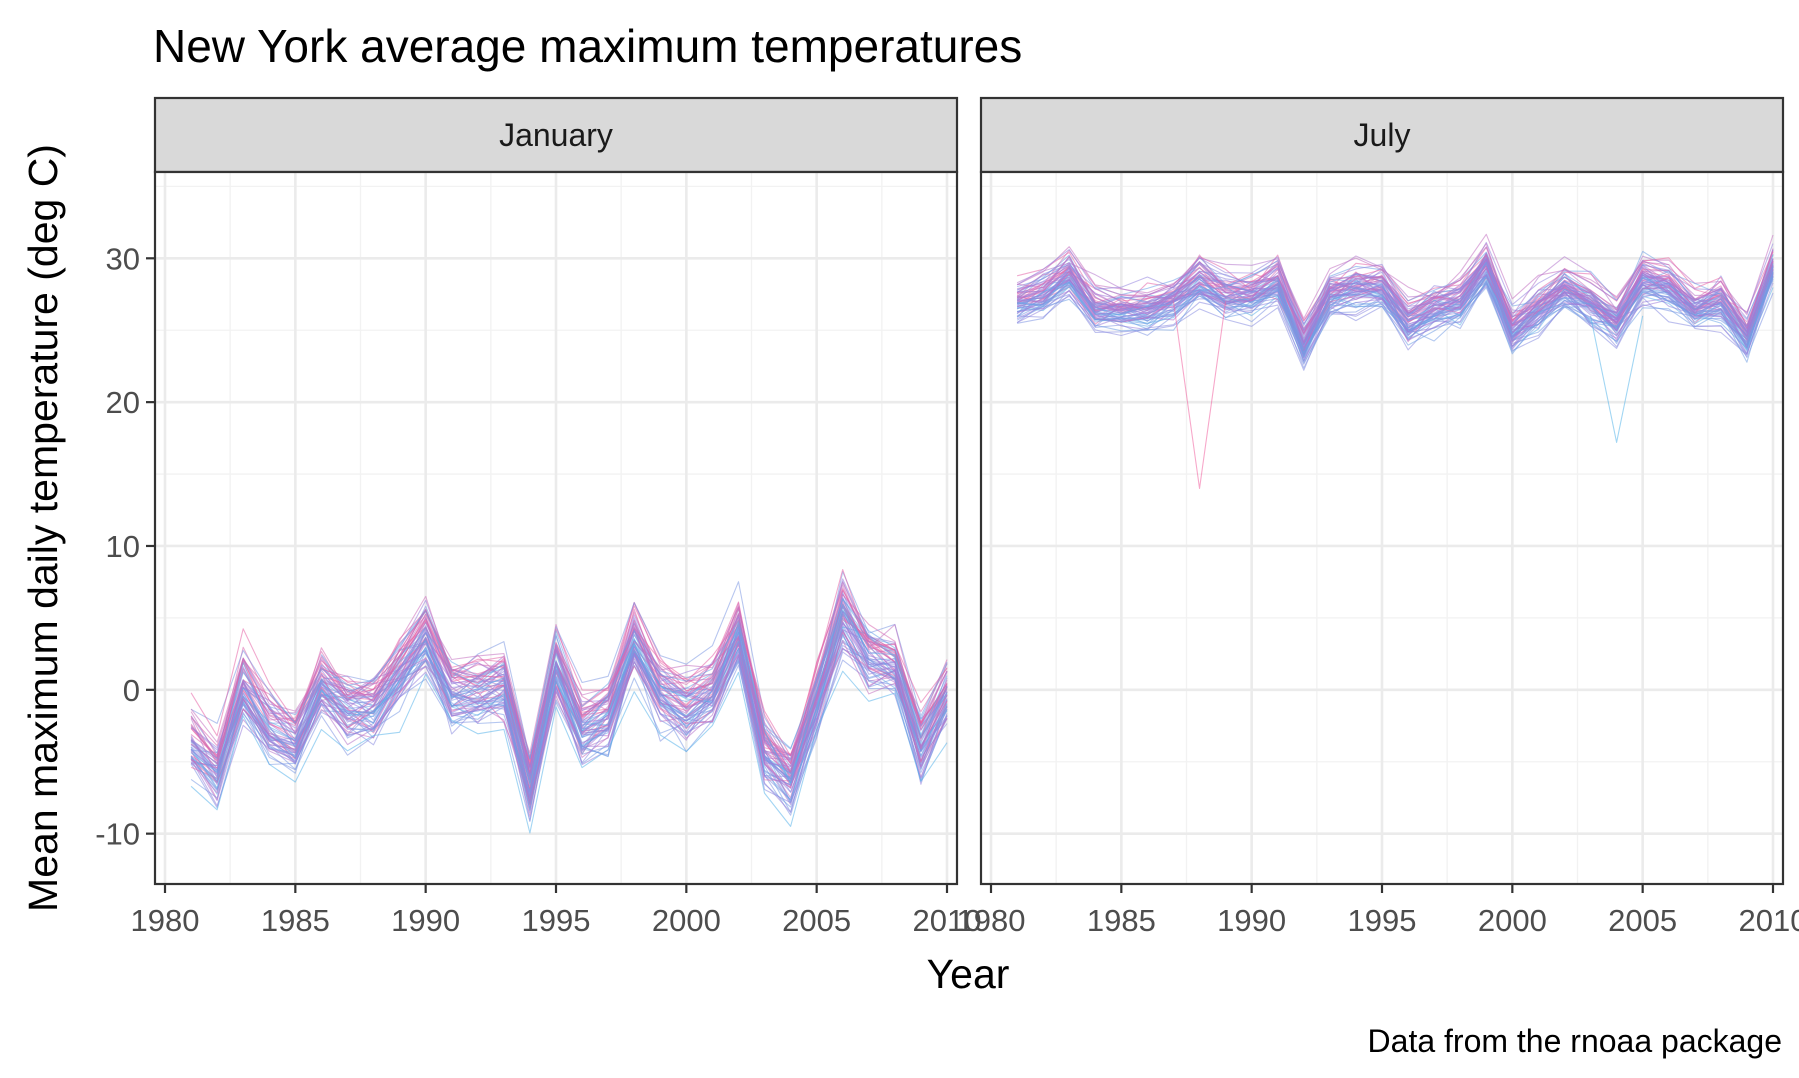 The height and width of the screenshot is (1078, 1799). I want to click on x-axis-january: 1980 1985 1990 1995 2000 2005 2010, so click(556, 911).